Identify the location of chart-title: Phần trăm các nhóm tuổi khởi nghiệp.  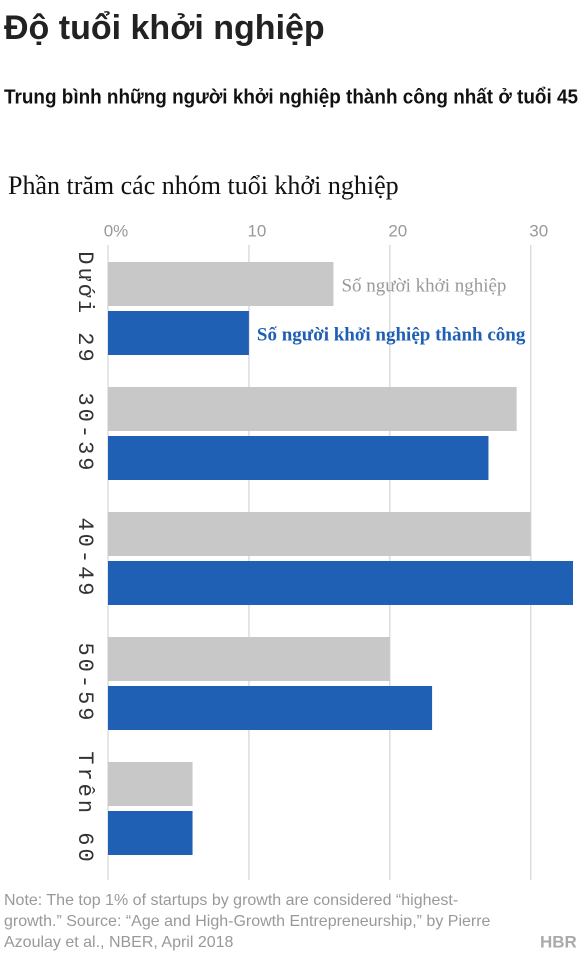
(203, 185).